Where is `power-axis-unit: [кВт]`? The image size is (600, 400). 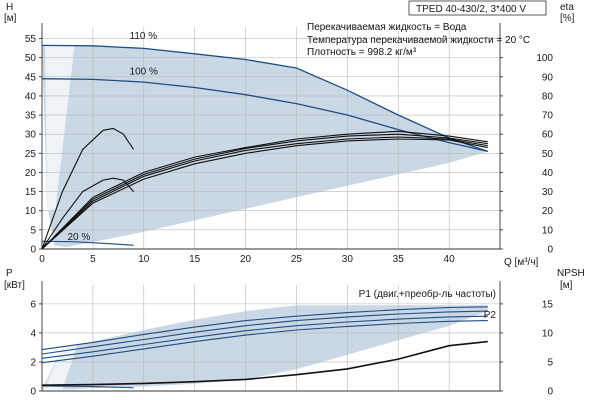
power-axis-unit: [кВт] is located at coordinates (14, 285).